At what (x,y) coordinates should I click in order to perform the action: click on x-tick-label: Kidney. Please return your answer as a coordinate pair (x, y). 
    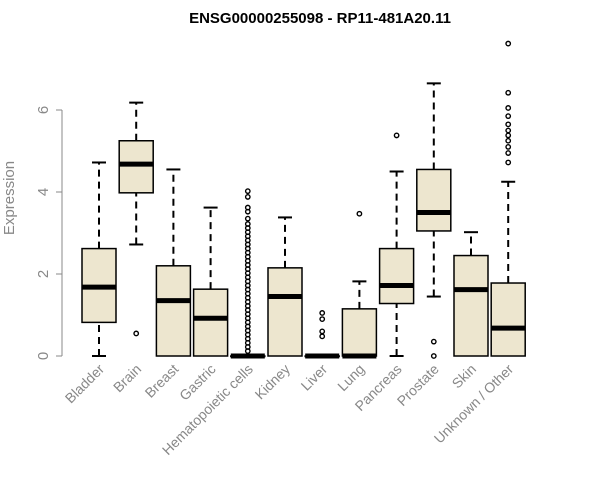
    Looking at the image, I should click on (273, 382).